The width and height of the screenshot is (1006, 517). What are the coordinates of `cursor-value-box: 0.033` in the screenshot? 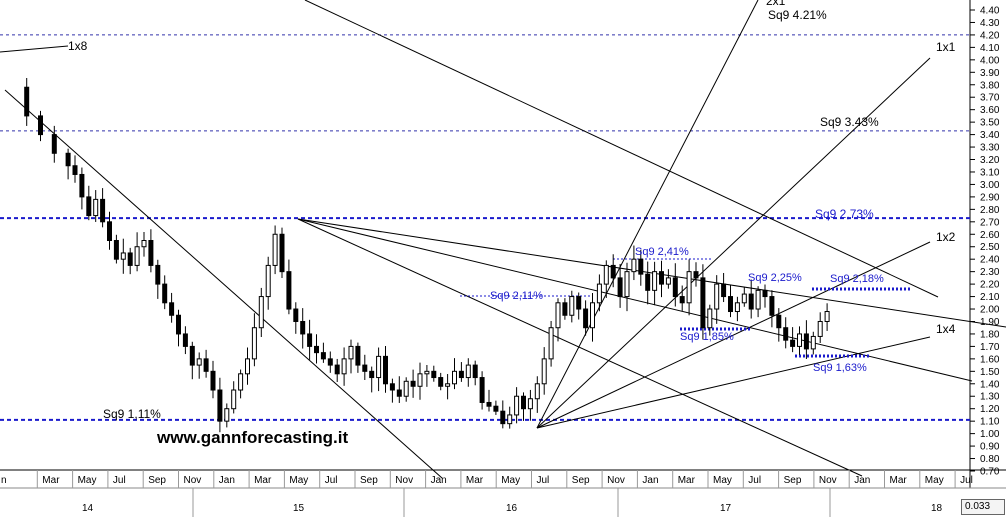 It's located at (983, 507).